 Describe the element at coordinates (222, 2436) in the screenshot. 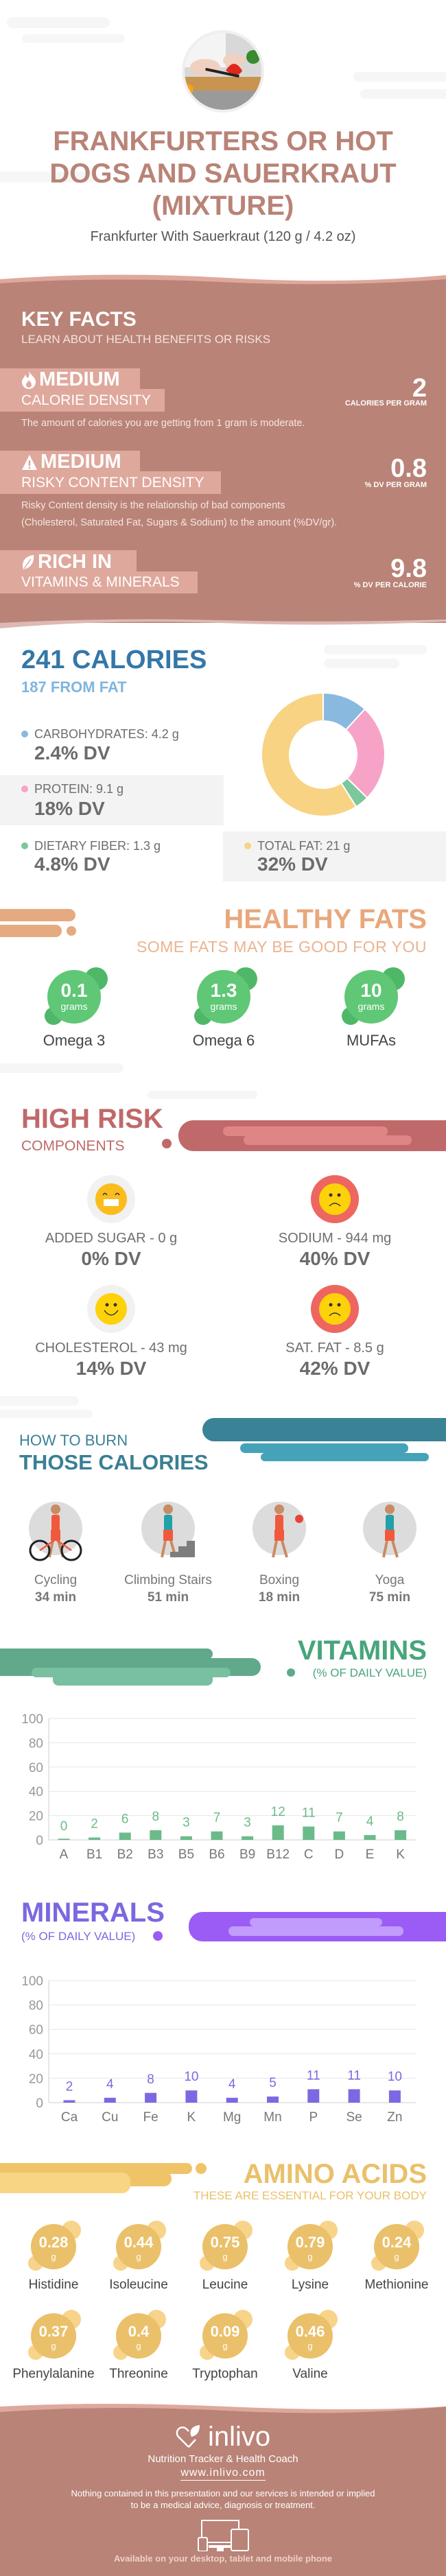

I see `inlivo-logo: inlivo` at that location.